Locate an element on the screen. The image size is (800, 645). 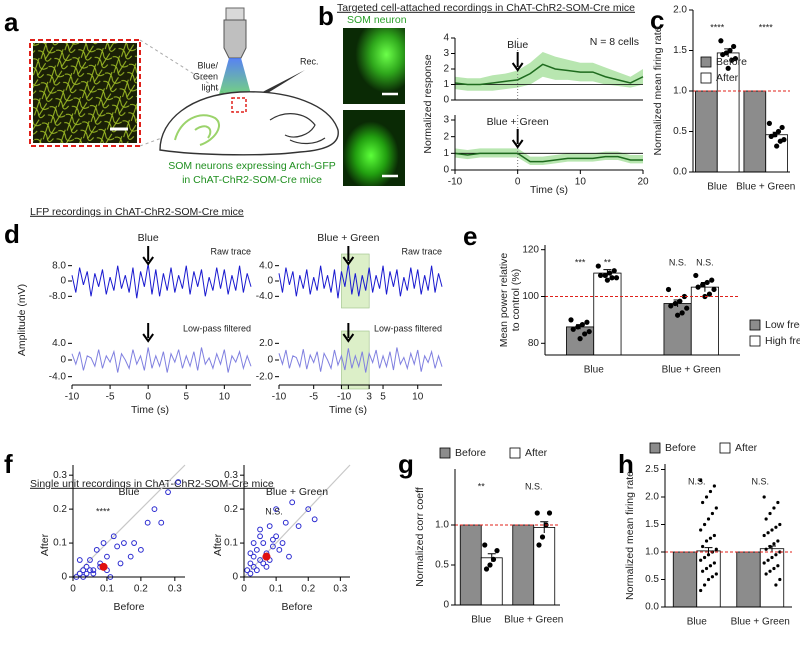
y-axis-label: Normalized corr coeff is located at coordinates (420, 537).